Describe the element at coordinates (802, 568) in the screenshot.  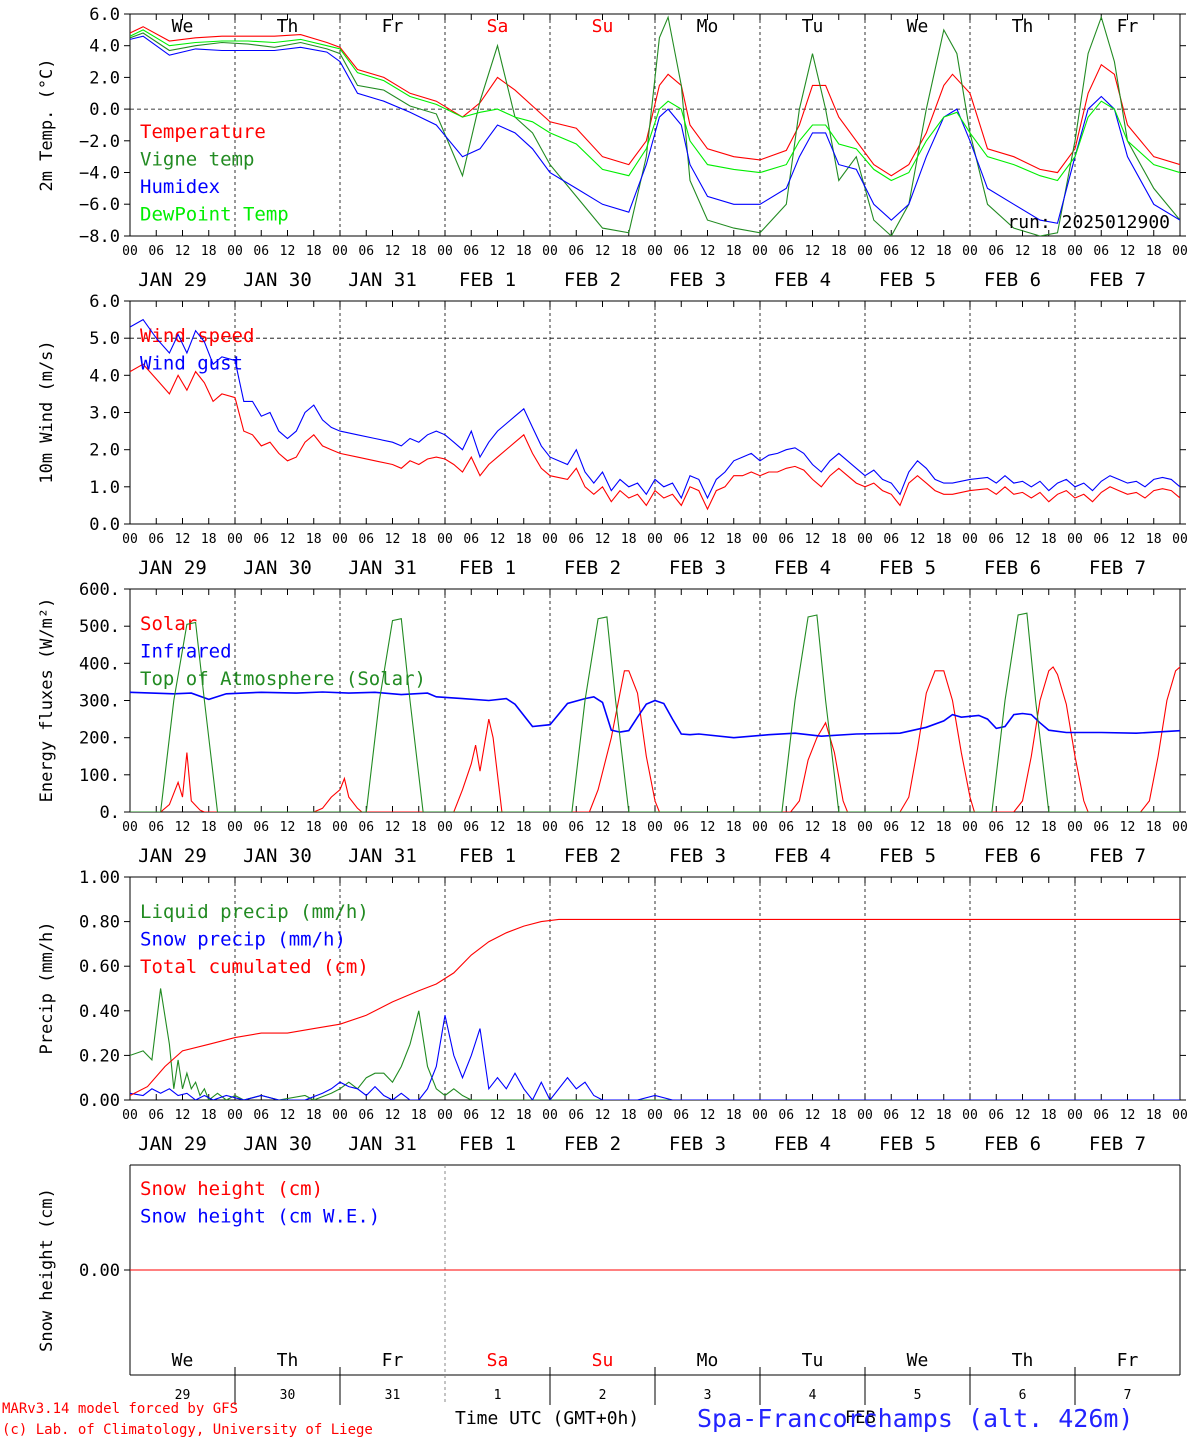
I see `x-date-label: FEB 4` at that location.